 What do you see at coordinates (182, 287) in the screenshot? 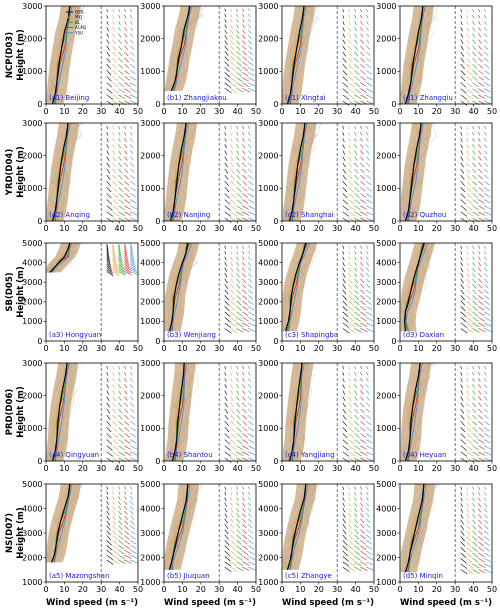
I see `model-profile-line` at bounding box center [182, 287].